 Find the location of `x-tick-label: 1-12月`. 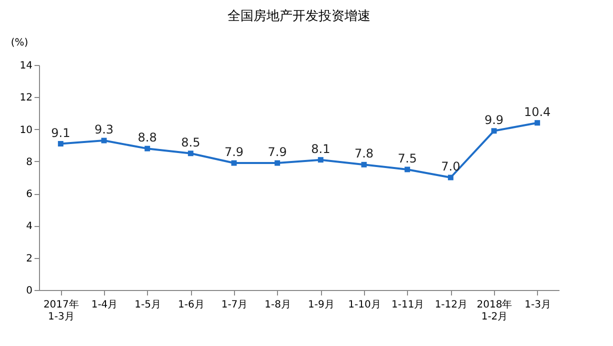

x-tick-label: 1-12月 is located at coordinates (451, 305).